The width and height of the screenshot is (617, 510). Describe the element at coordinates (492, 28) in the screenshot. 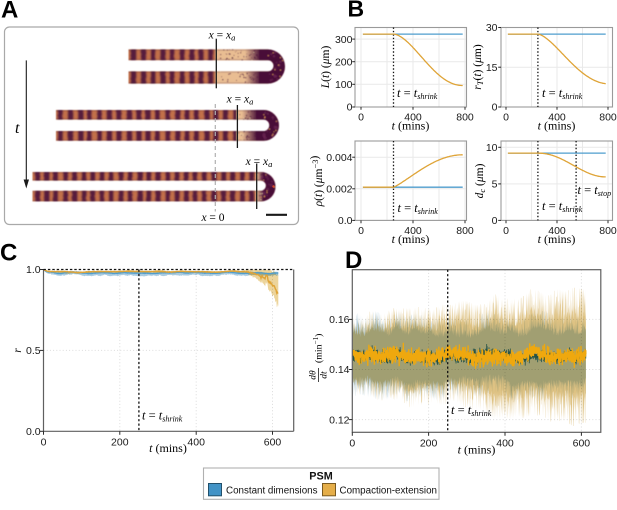

I see `svg-text: 30` at that location.